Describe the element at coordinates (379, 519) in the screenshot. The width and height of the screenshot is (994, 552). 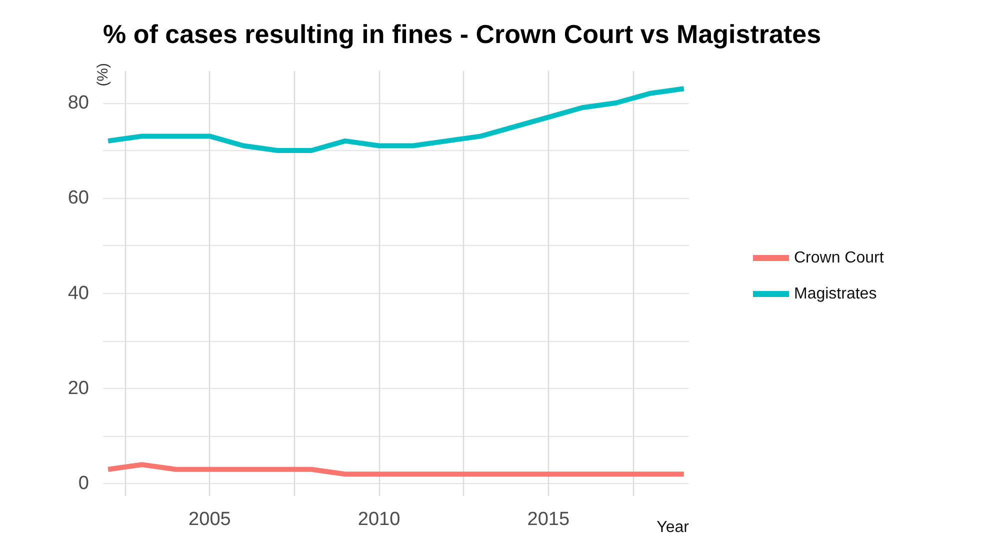
I see `x-tick-label: 2010` at that location.